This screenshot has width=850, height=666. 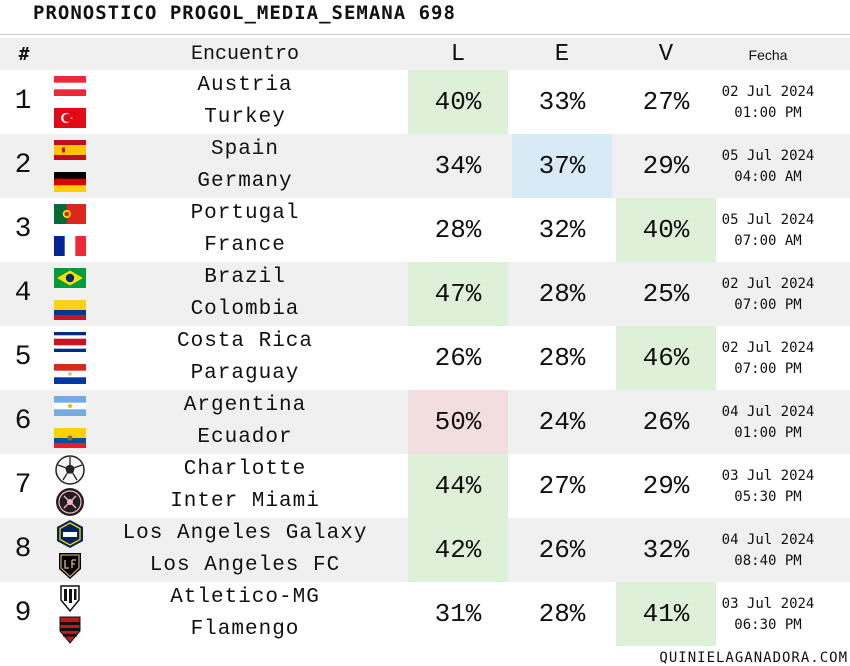 I want to click on match-time: 06:30 PM, so click(x=768, y=625).